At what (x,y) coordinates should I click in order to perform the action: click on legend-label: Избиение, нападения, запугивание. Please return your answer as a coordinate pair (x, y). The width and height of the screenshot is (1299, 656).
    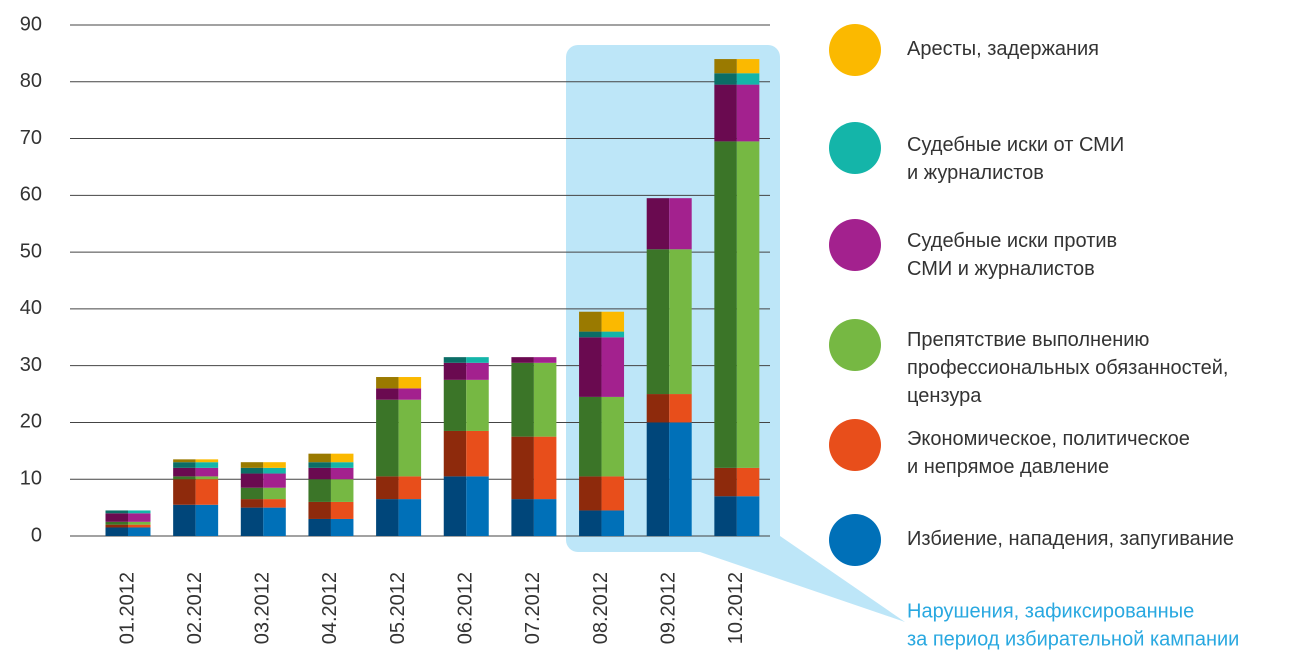
    Looking at the image, I should click on (1070, 539).